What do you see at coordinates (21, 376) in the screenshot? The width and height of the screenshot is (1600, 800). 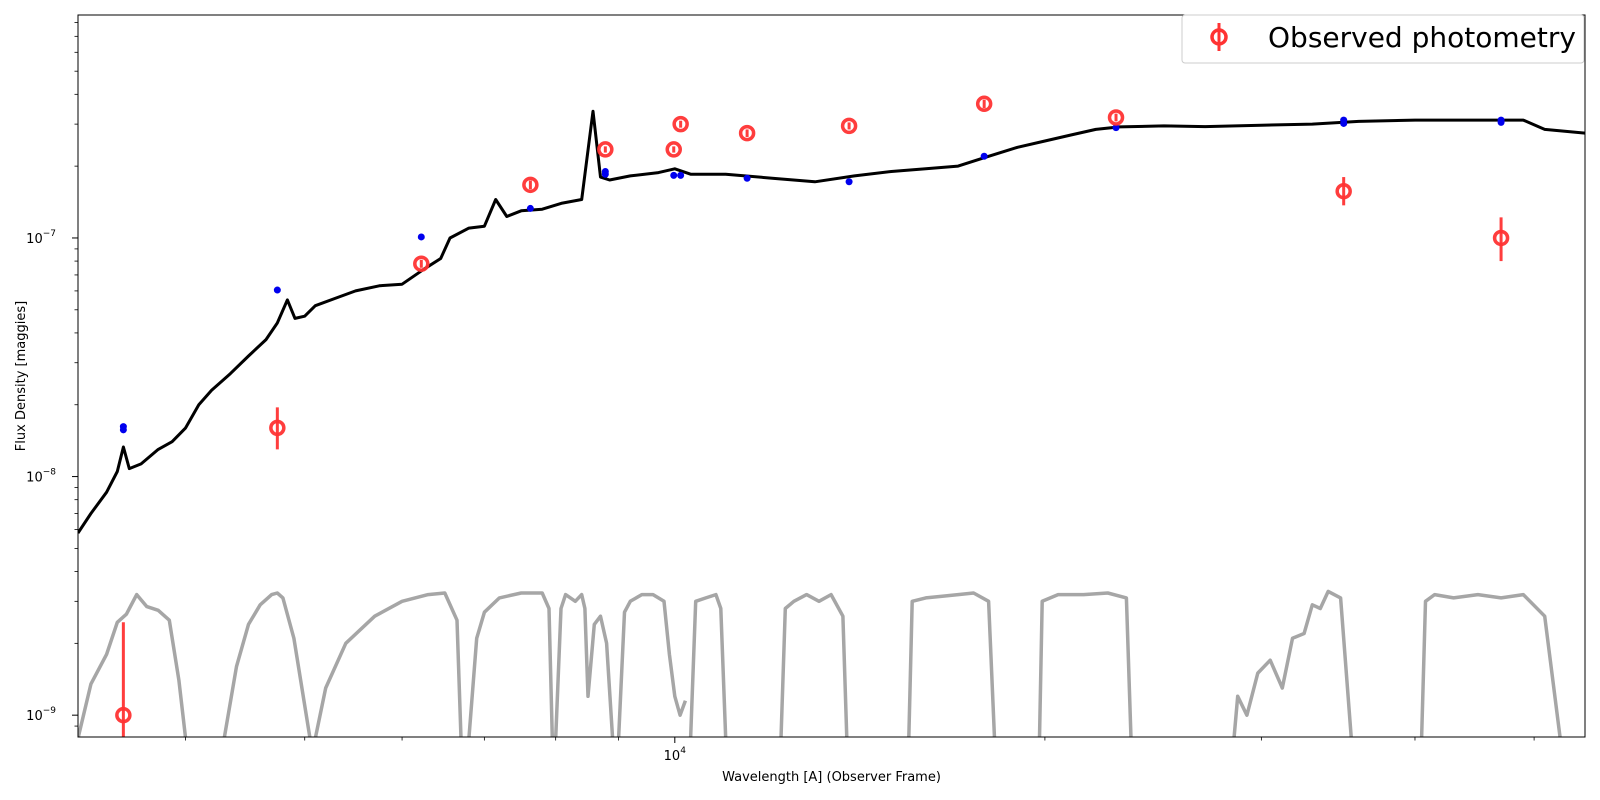 I see `y-axis-label: Flux Density [maggies]` at bounding box center [21, 376].